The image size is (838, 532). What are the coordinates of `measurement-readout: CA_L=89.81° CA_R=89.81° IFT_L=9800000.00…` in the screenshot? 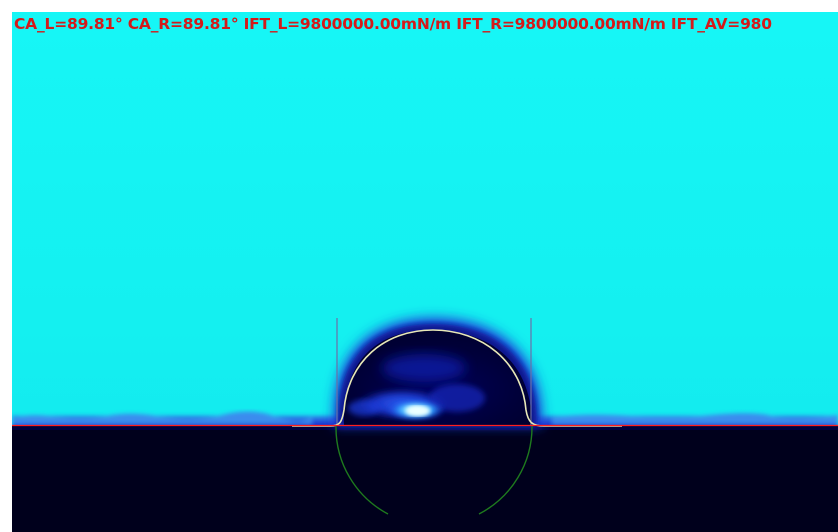 It's located at (393, 24).